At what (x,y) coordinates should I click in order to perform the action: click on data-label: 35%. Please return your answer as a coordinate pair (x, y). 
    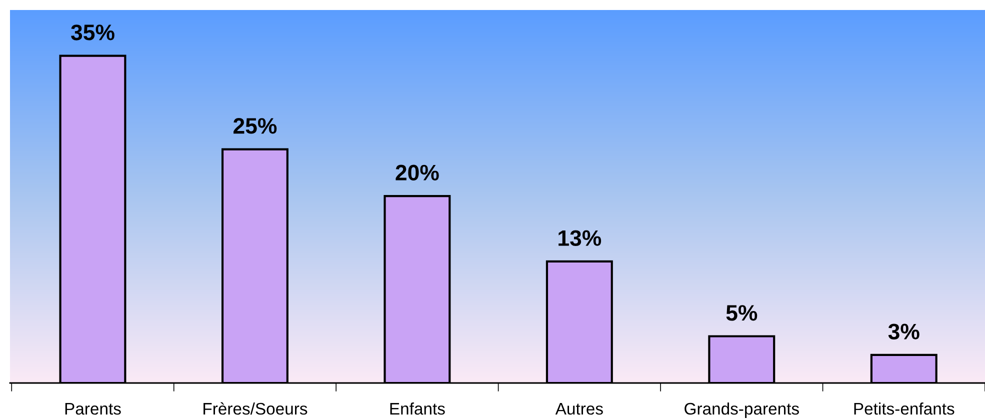
    Looking at the image, I should click on (92, 32).